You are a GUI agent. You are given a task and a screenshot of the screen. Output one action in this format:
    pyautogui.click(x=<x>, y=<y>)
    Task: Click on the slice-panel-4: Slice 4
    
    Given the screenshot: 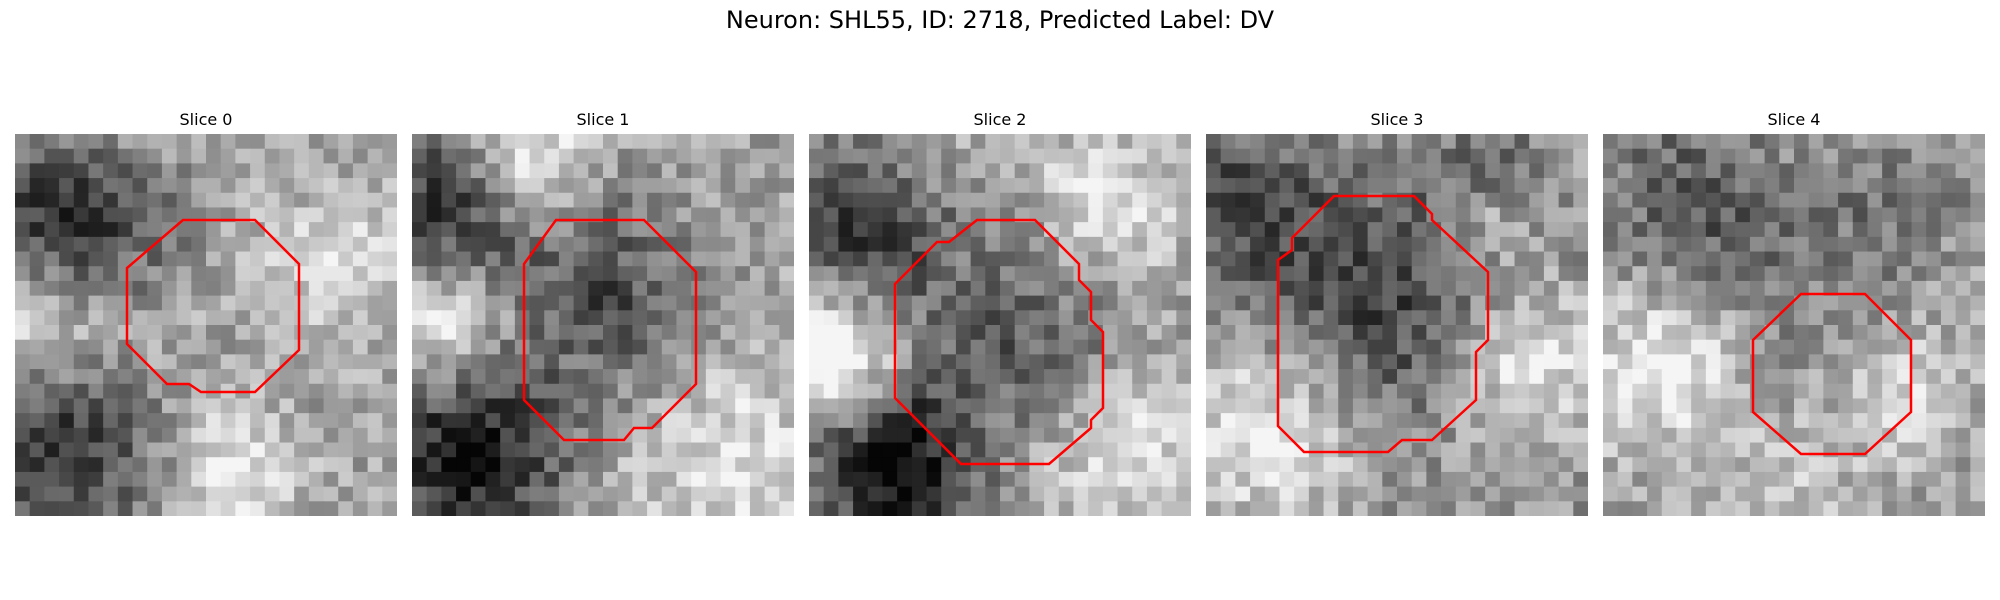 What is the action you would take?
    pyautogui.click(x=1794, y=312)
    